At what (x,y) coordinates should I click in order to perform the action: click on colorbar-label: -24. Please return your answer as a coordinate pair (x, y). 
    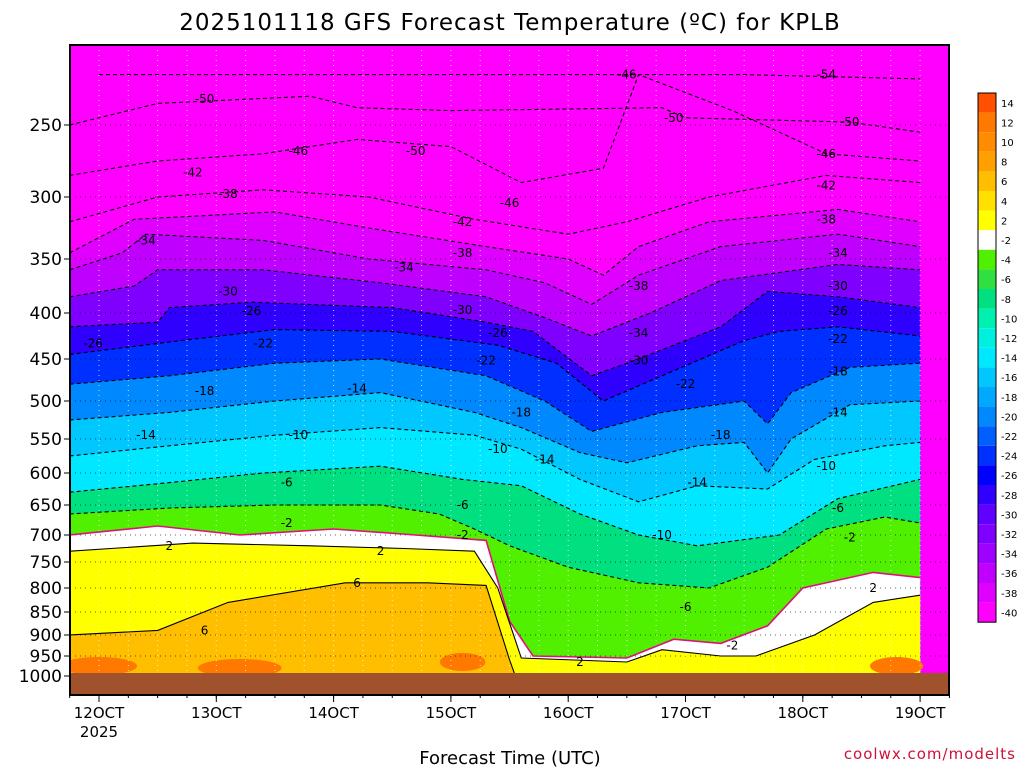
    Looking at the image, I should click on (1009, 457).